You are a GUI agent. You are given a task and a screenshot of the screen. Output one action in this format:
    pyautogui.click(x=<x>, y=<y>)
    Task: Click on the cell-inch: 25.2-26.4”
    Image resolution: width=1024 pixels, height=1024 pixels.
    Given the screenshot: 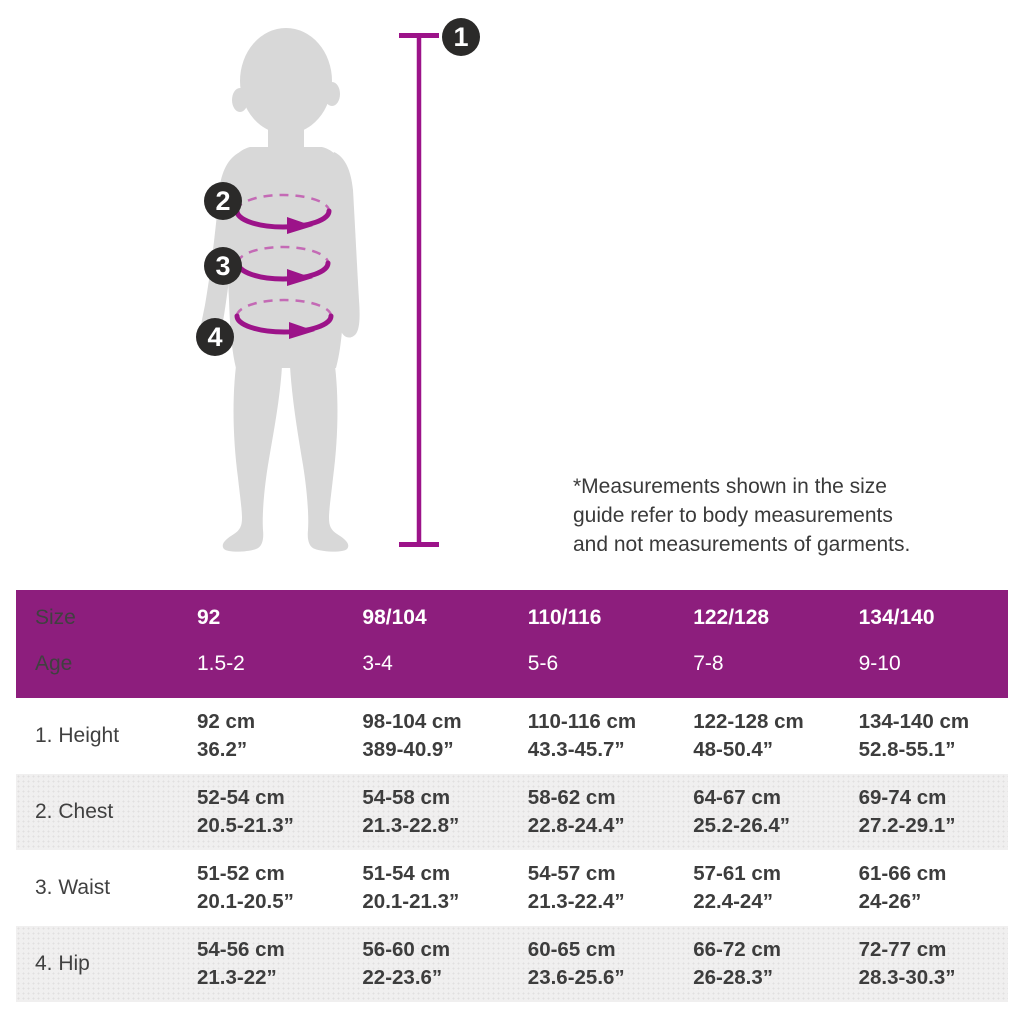 What is the action you would take?
    pyautogui.click(x=742, y=825)
    